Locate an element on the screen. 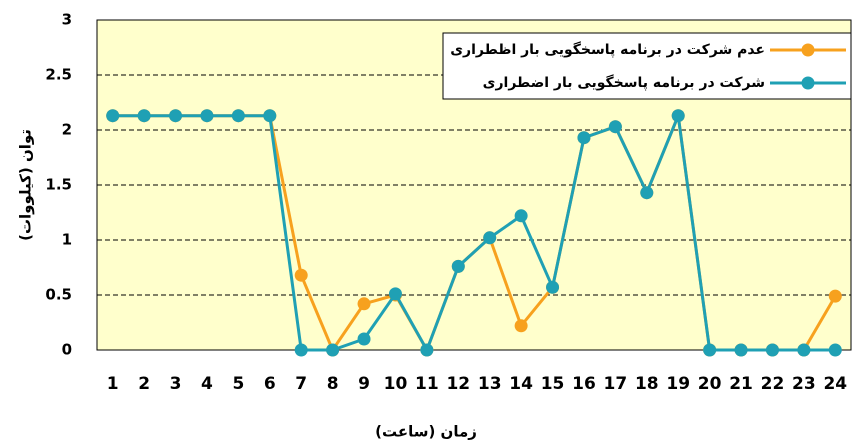 The width and height of the screenshot is (852, 446). x-tick-label: 11 is located at coordinates (427, 384).